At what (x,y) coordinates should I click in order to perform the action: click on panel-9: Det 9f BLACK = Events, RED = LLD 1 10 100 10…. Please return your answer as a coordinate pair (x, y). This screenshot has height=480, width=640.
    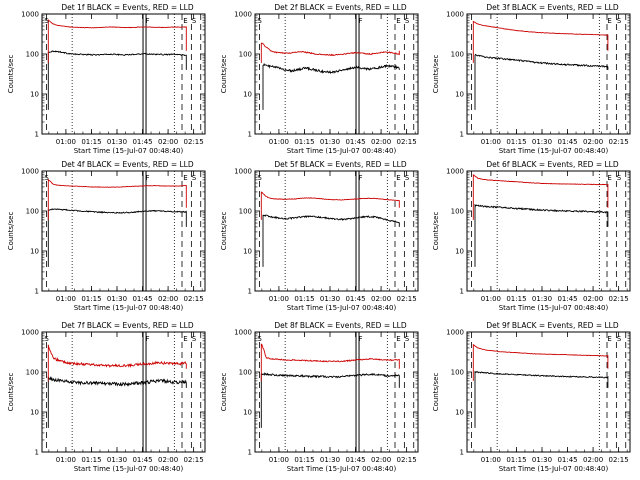
    Looking at the image, I should click on (531, 397).